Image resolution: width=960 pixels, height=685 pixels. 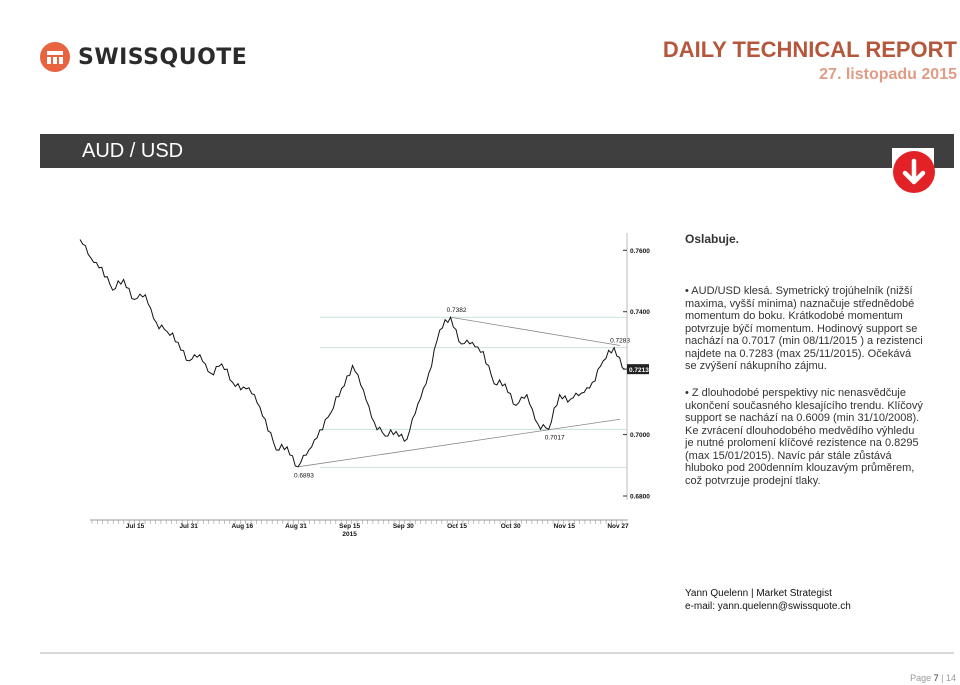 What do you see at coordinates (55, 57) in the screenshot?
I see `swissquote-logo-icon` at bounding box center [55, 57].